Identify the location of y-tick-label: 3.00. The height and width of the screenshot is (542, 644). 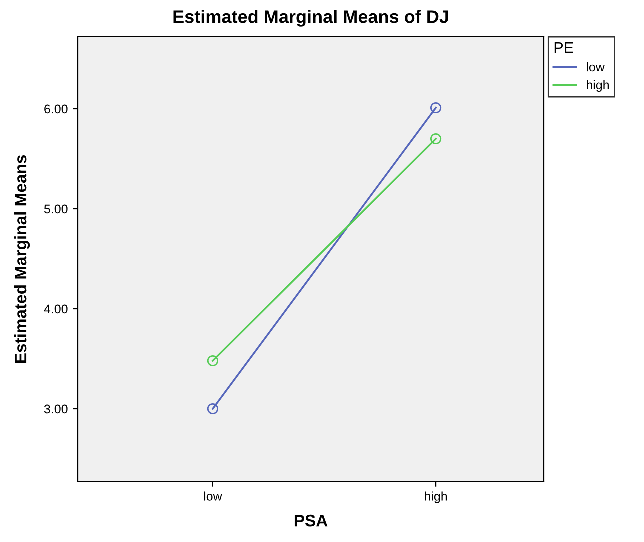
(56, 409).